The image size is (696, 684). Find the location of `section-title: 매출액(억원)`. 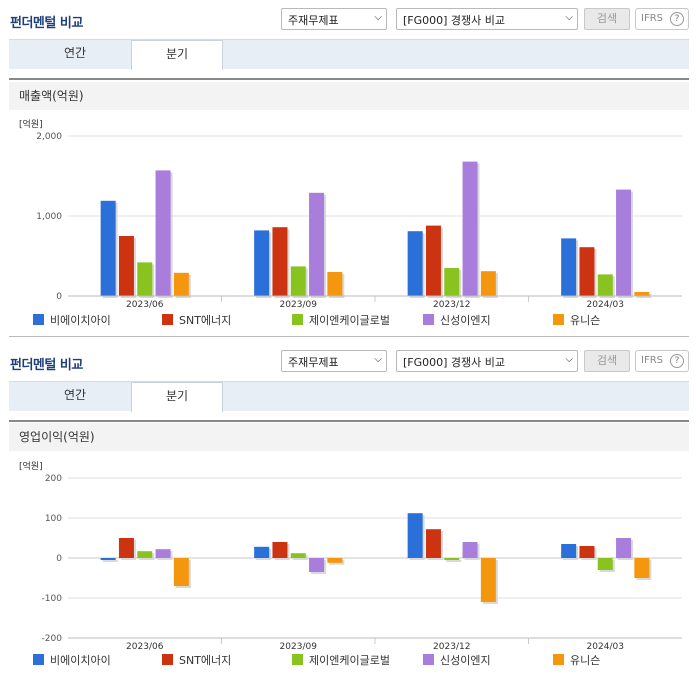

section-title: 매출액(억원) is located at coordinates (349, 96).